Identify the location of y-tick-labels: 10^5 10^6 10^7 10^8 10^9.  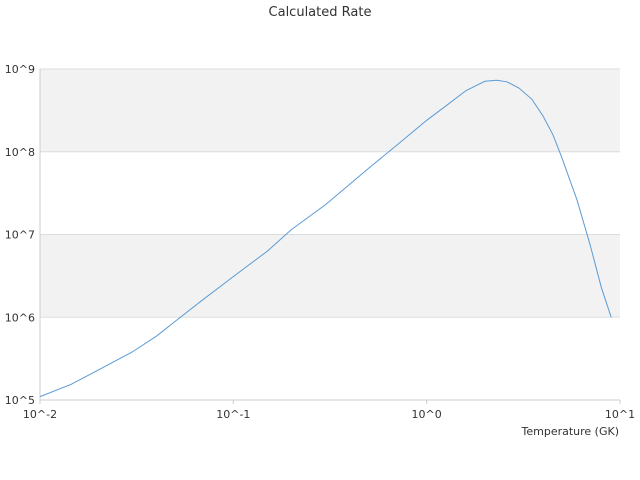
(20, 235).